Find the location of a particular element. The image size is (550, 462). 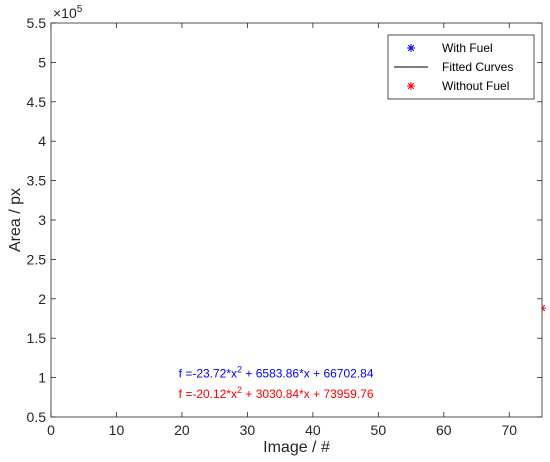

legend-label: Fitted Curves is located at coordinates (477, 67).